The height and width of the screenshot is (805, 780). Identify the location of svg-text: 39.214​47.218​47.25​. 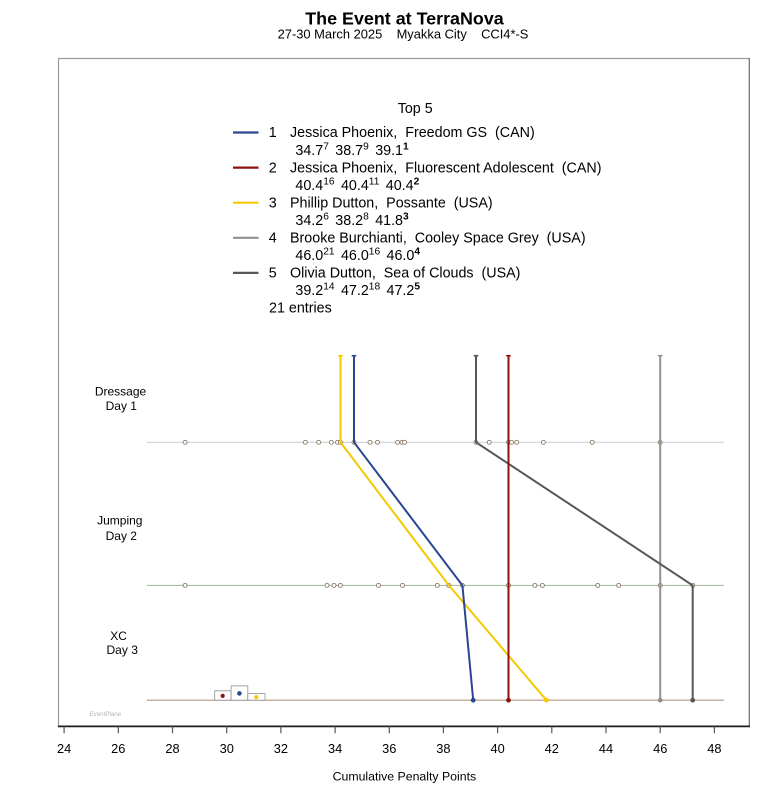
(357, 291).